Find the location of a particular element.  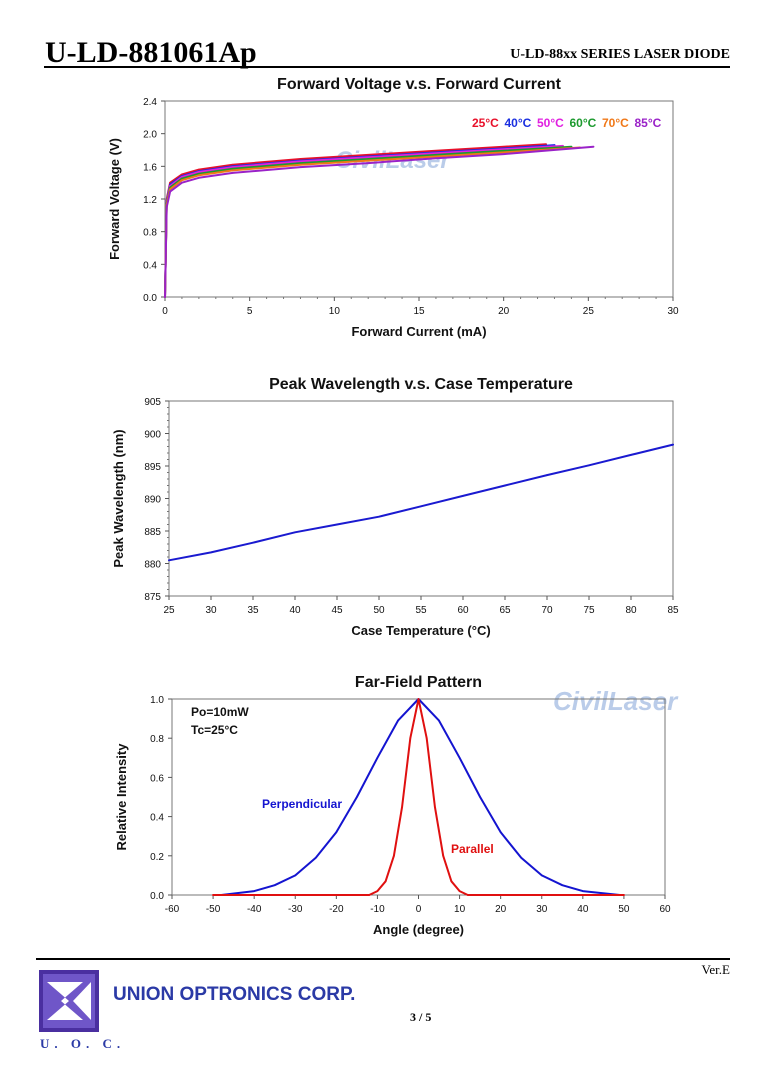

x-tick-label: 30 is located at coordinates (211, 610).